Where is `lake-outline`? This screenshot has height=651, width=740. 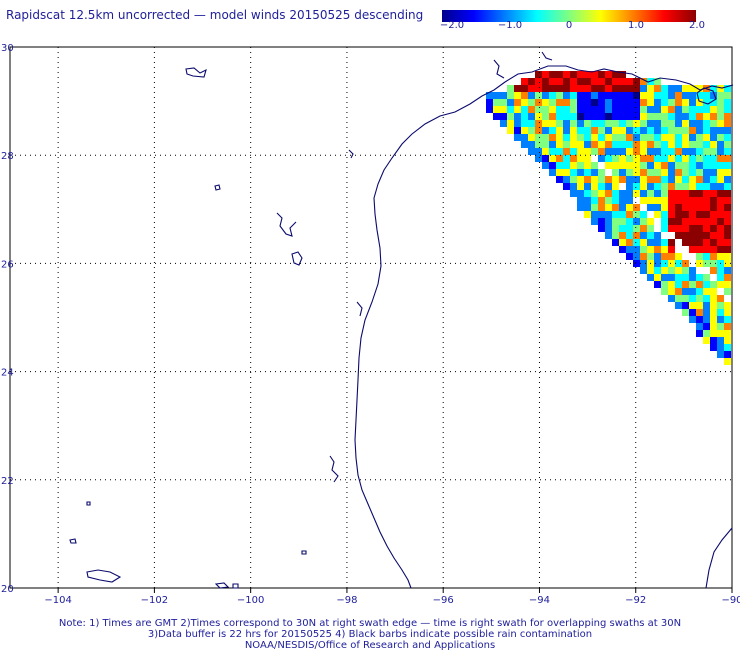 lake-outline is located at coordinates (222, 585).